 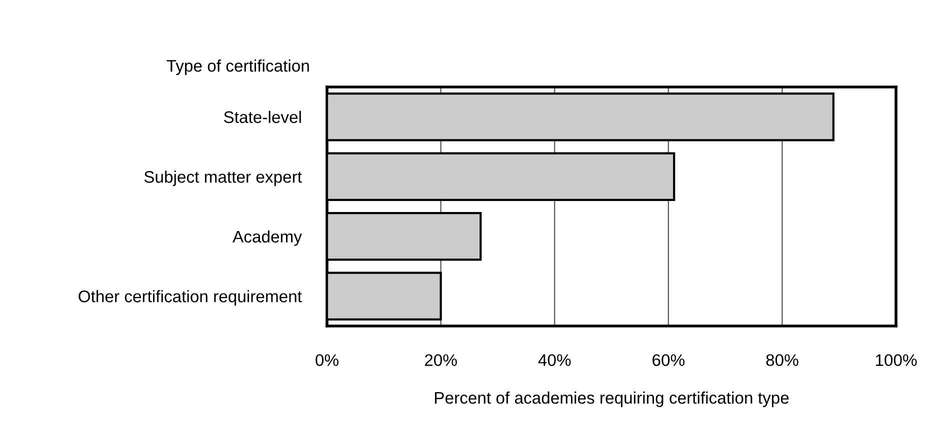 I want to click on x-tick-label: 20%, so click(x=440, y=360).